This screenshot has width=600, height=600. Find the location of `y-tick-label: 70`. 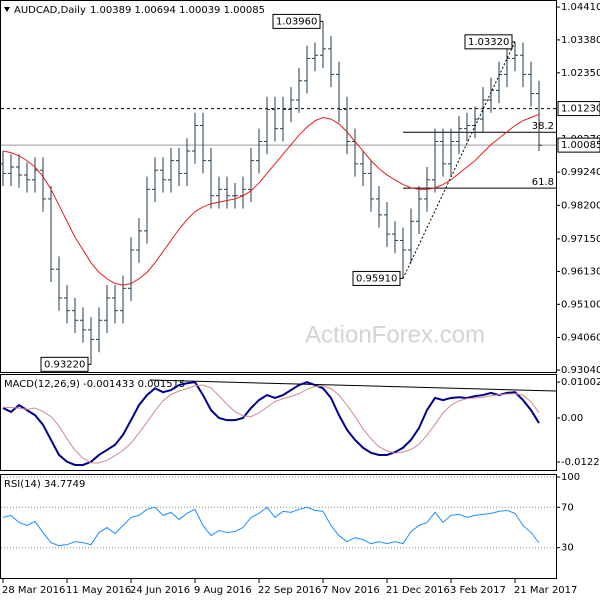

y-tick-label: 70 is located at coordinates (567, 507).